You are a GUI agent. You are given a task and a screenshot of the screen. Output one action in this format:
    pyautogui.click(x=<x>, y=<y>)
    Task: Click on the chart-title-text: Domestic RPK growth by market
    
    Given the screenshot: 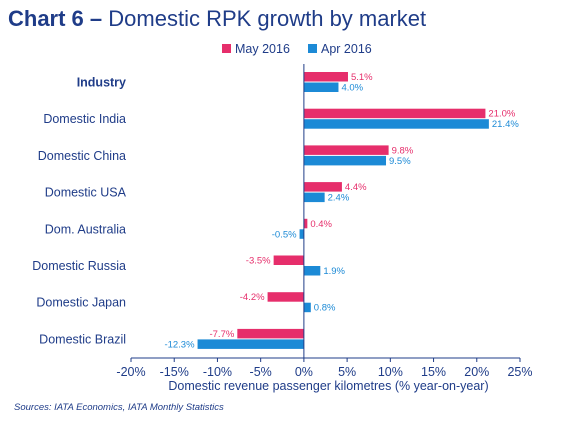 What is the action you would take?
    pyautogui.click(x=267, y=18)
    